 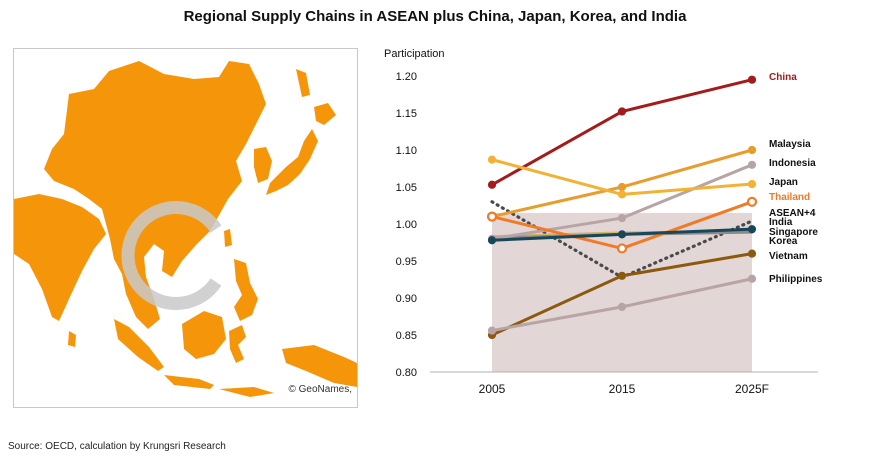 I want to click on y-axis-label: Participation, so click(x=414, y=54).